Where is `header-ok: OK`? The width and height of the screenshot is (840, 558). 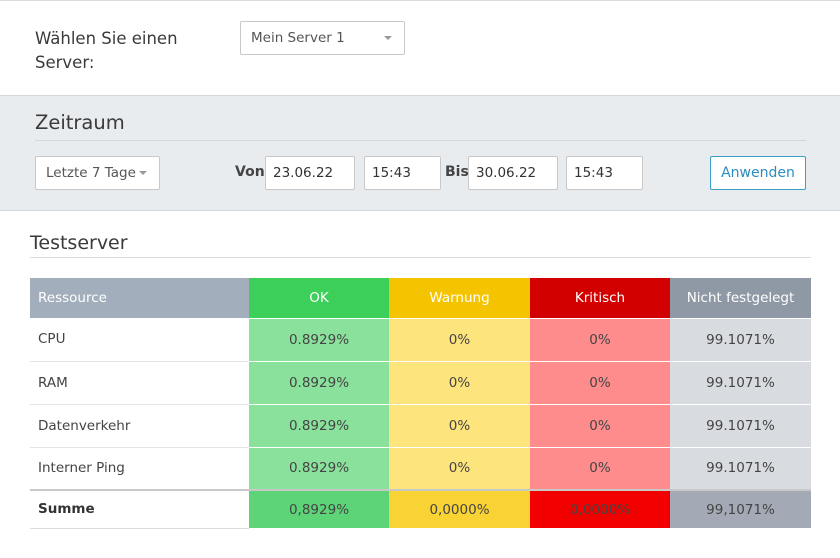 header-ok: OK is located at coordinates (319, 298).